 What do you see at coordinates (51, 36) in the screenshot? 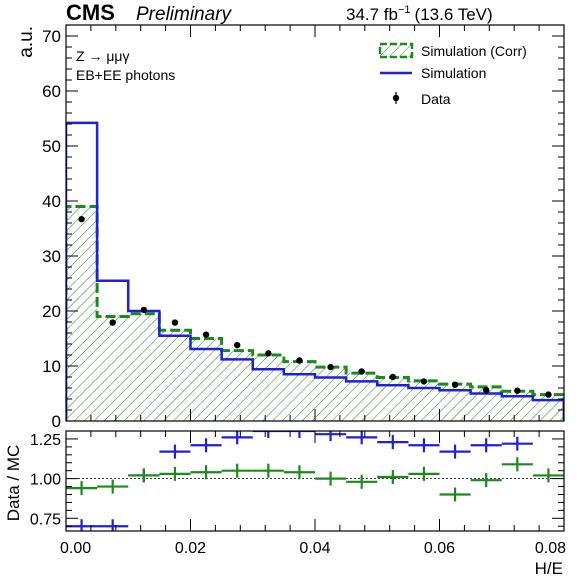
I see `y-tick-label: 70` at bounding box center [51, 36].